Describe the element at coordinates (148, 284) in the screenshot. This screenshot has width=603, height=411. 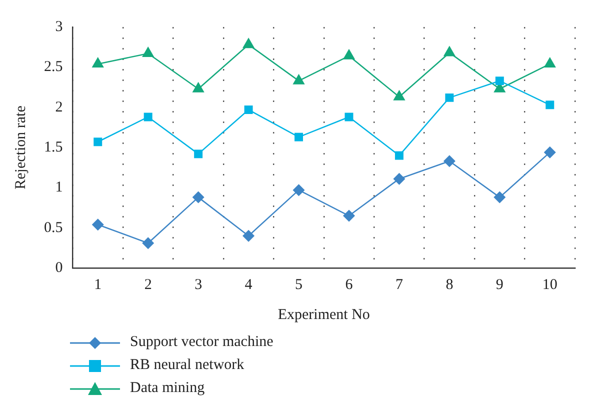
I see `x-tick-label: 2` at that location.